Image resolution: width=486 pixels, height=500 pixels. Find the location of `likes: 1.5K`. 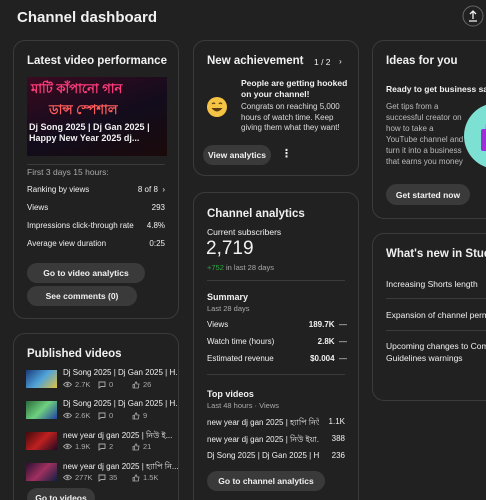

likes: 1.5K is located at coordinates (151, 477).